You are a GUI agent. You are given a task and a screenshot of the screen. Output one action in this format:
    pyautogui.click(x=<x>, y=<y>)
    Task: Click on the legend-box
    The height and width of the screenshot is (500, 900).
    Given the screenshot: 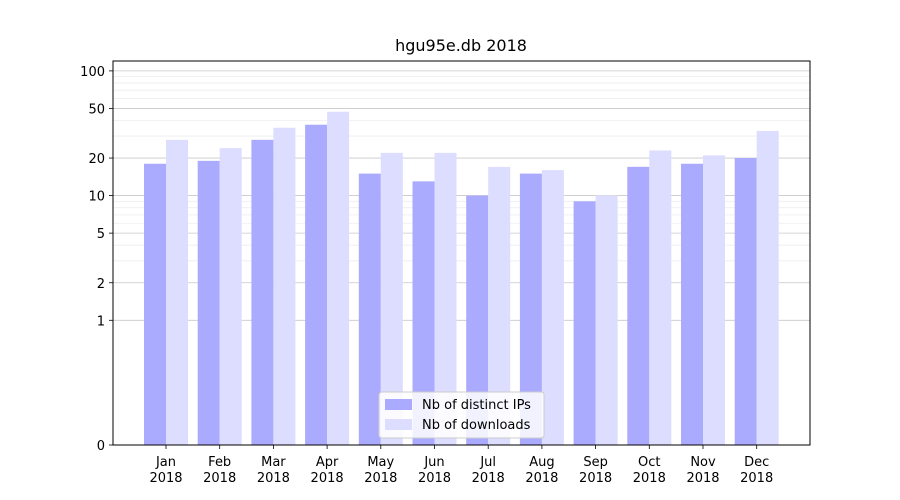 What is the action you would take?
    pyautogui.click(x=461, y=415)
    